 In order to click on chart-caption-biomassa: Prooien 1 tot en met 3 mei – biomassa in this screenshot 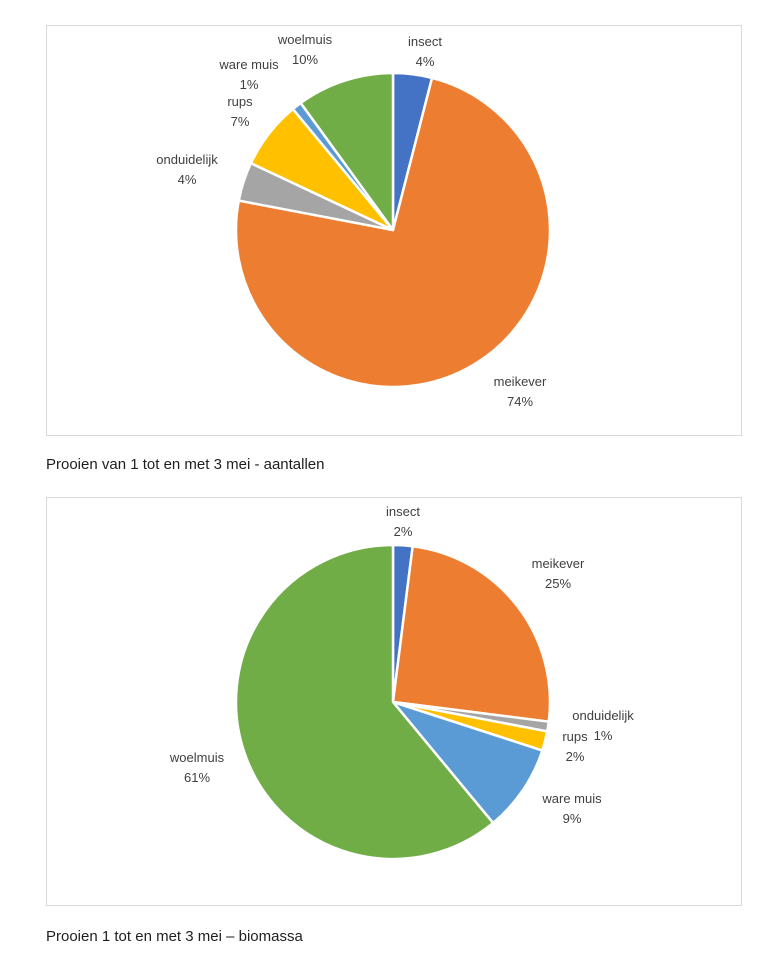, I will do `click(174, 936)`.